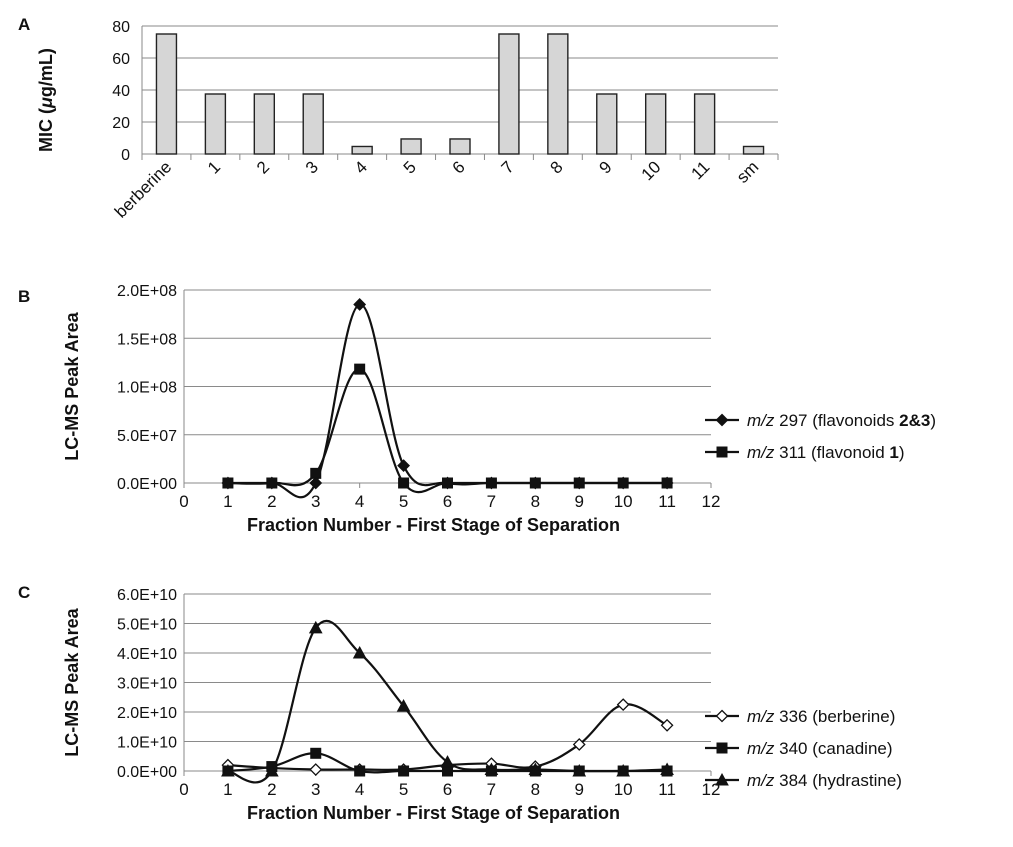  Describe the element at coordinates (841, 420) in the screenshot. I see `legend-label: m/z 297 (flavonoids 2&3)` at that location.